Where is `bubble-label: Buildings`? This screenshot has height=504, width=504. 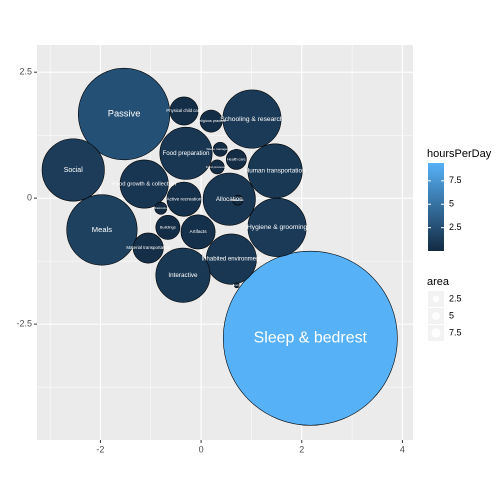 bubble-label: Buildings is located at coordinates (168, 226).